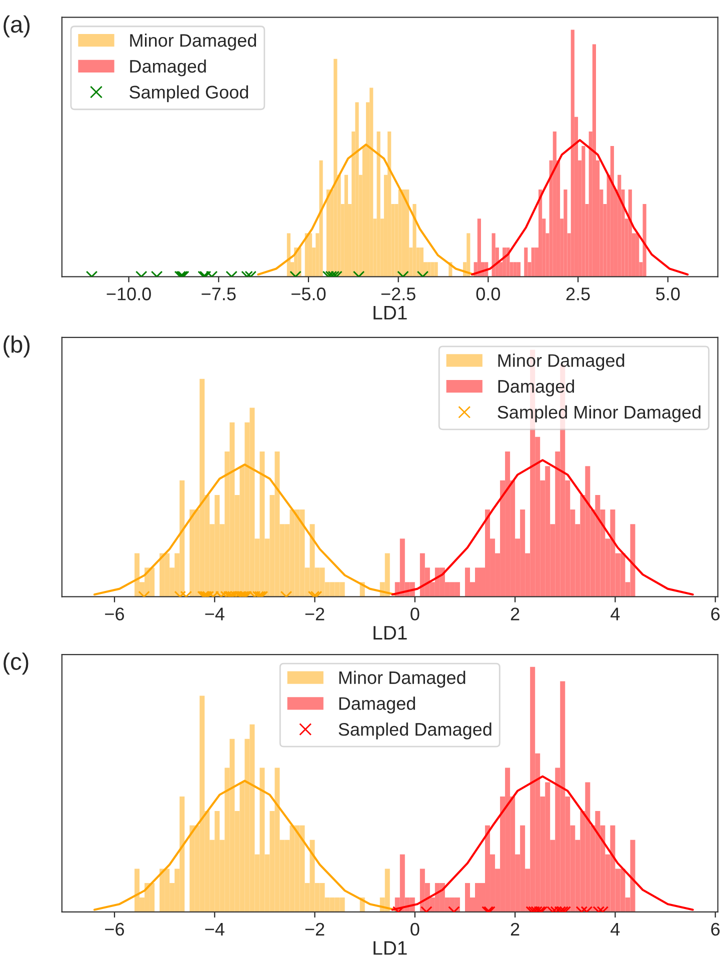 The image size is (720, 964). What do you see at coordinates (309, 294) in the screenshot?
I see `x-tick-label: −5.0` at bounding box center [309, 294].